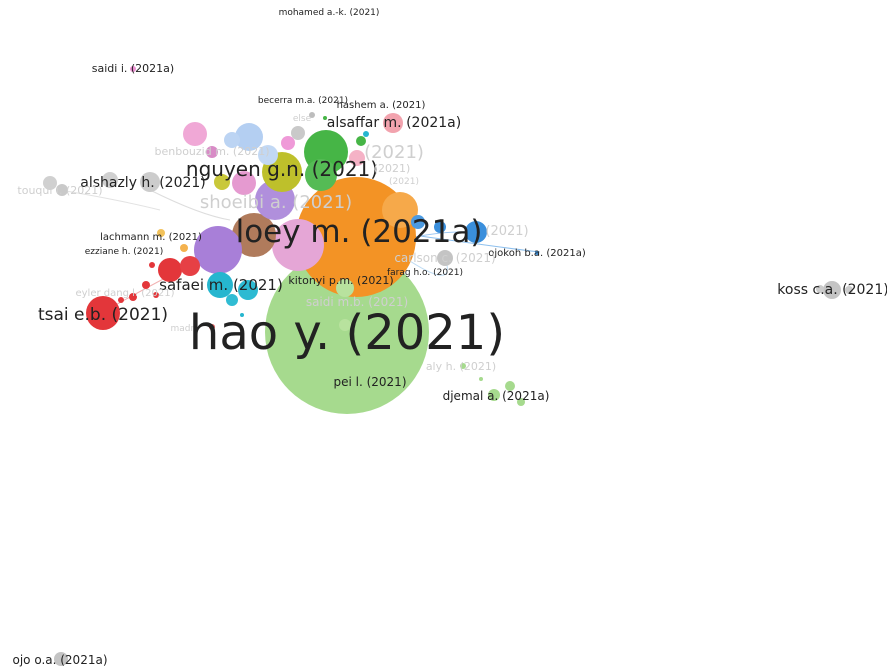 The width and height of the screenshot is (887, 672). I want to click on label-hao: hao y. (2021), so click(347, 333).